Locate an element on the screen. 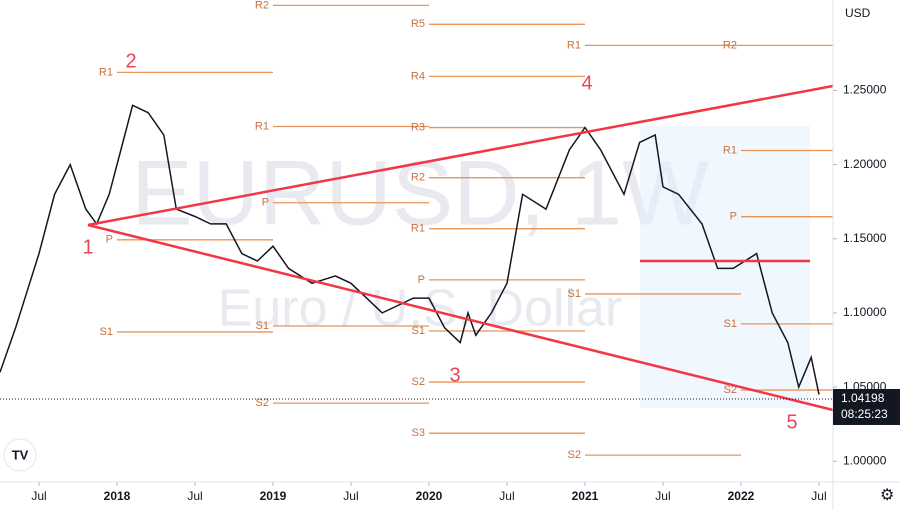  x-tick-label: 2020 is located at coordinates (429, 496).